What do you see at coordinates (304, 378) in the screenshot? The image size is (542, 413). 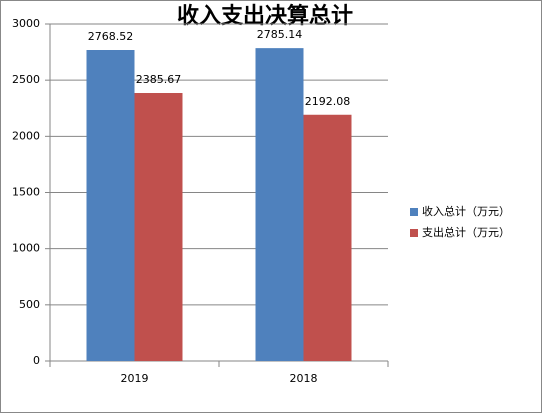 I see `x-tick-label: 2018` at bounding box center [304, 378].